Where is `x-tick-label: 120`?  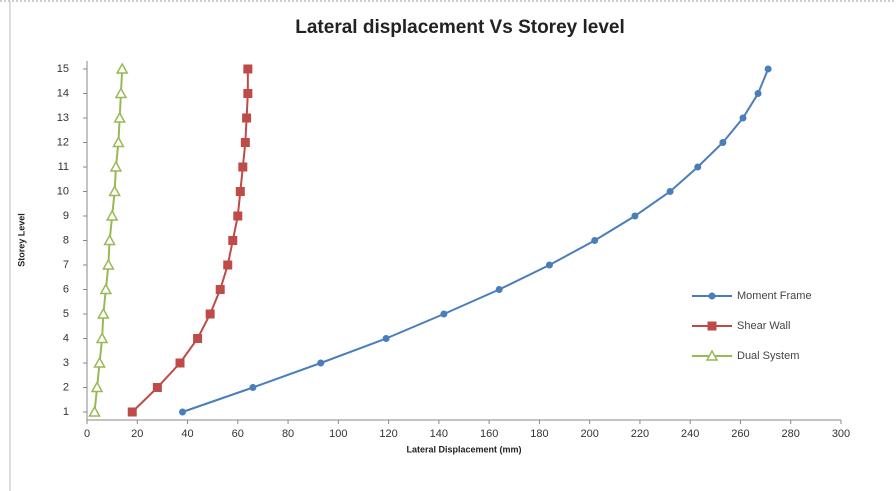
x-tick-label: 120 is located at coordinates (388, 434).